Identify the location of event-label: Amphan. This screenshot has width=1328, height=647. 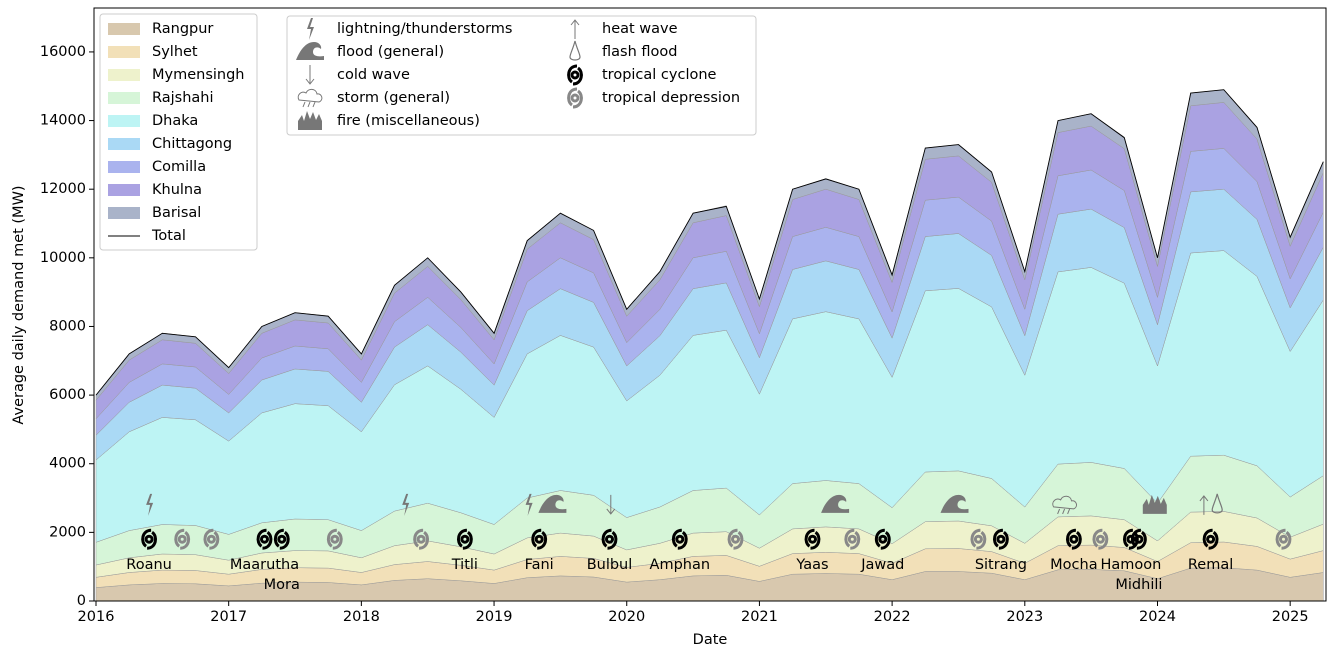
(680, 565).